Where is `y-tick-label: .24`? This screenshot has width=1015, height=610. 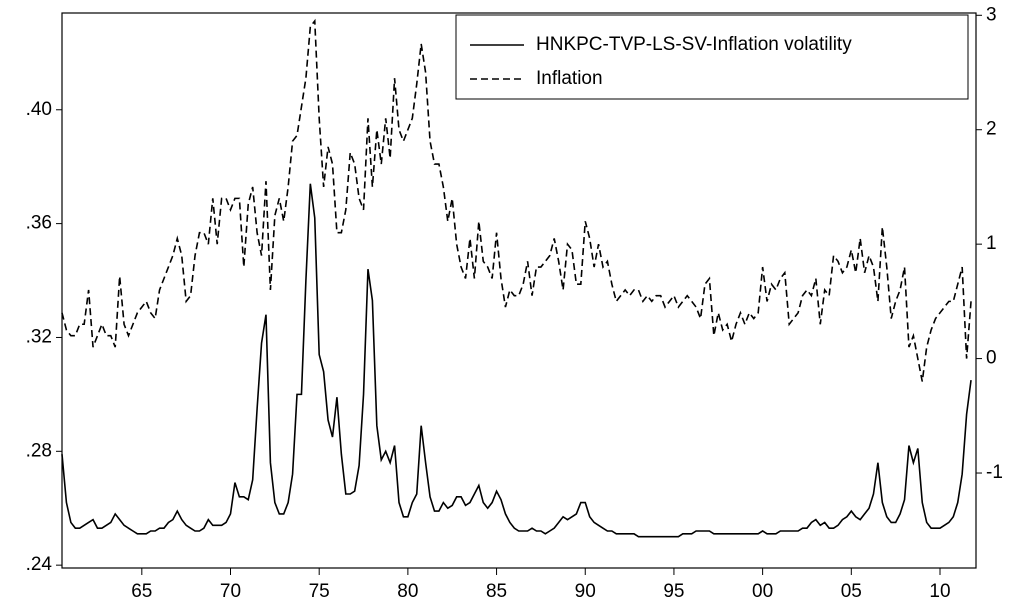
y-tick-label: .24 is located at coordinates (39, 564).